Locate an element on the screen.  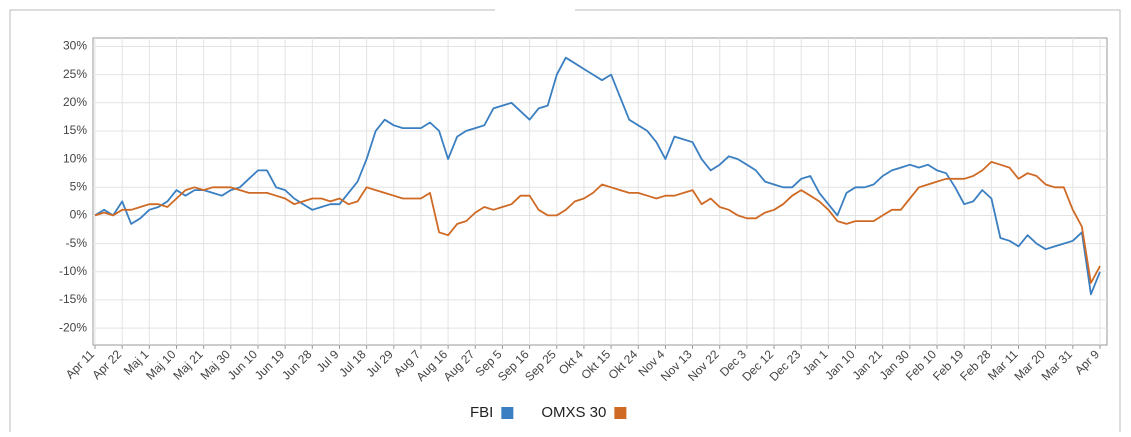
legend-label: FBI is located at coordinates (481, 412).